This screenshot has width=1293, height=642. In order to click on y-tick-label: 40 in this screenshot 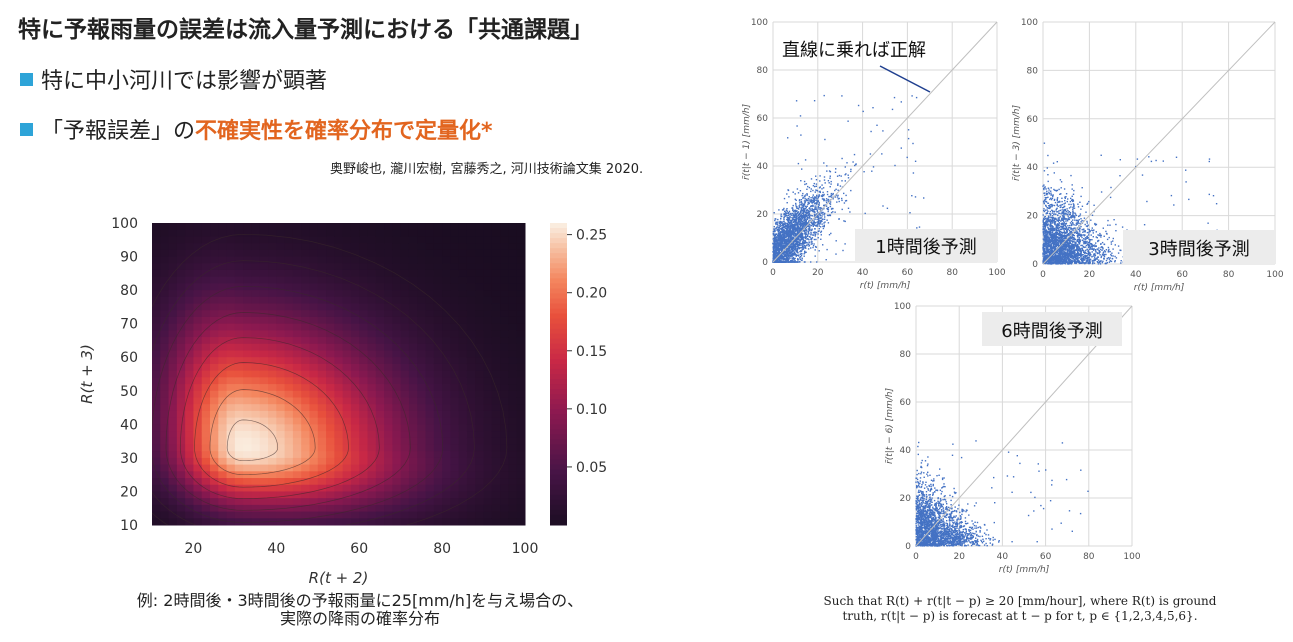, I will do `click(763, 167)`.